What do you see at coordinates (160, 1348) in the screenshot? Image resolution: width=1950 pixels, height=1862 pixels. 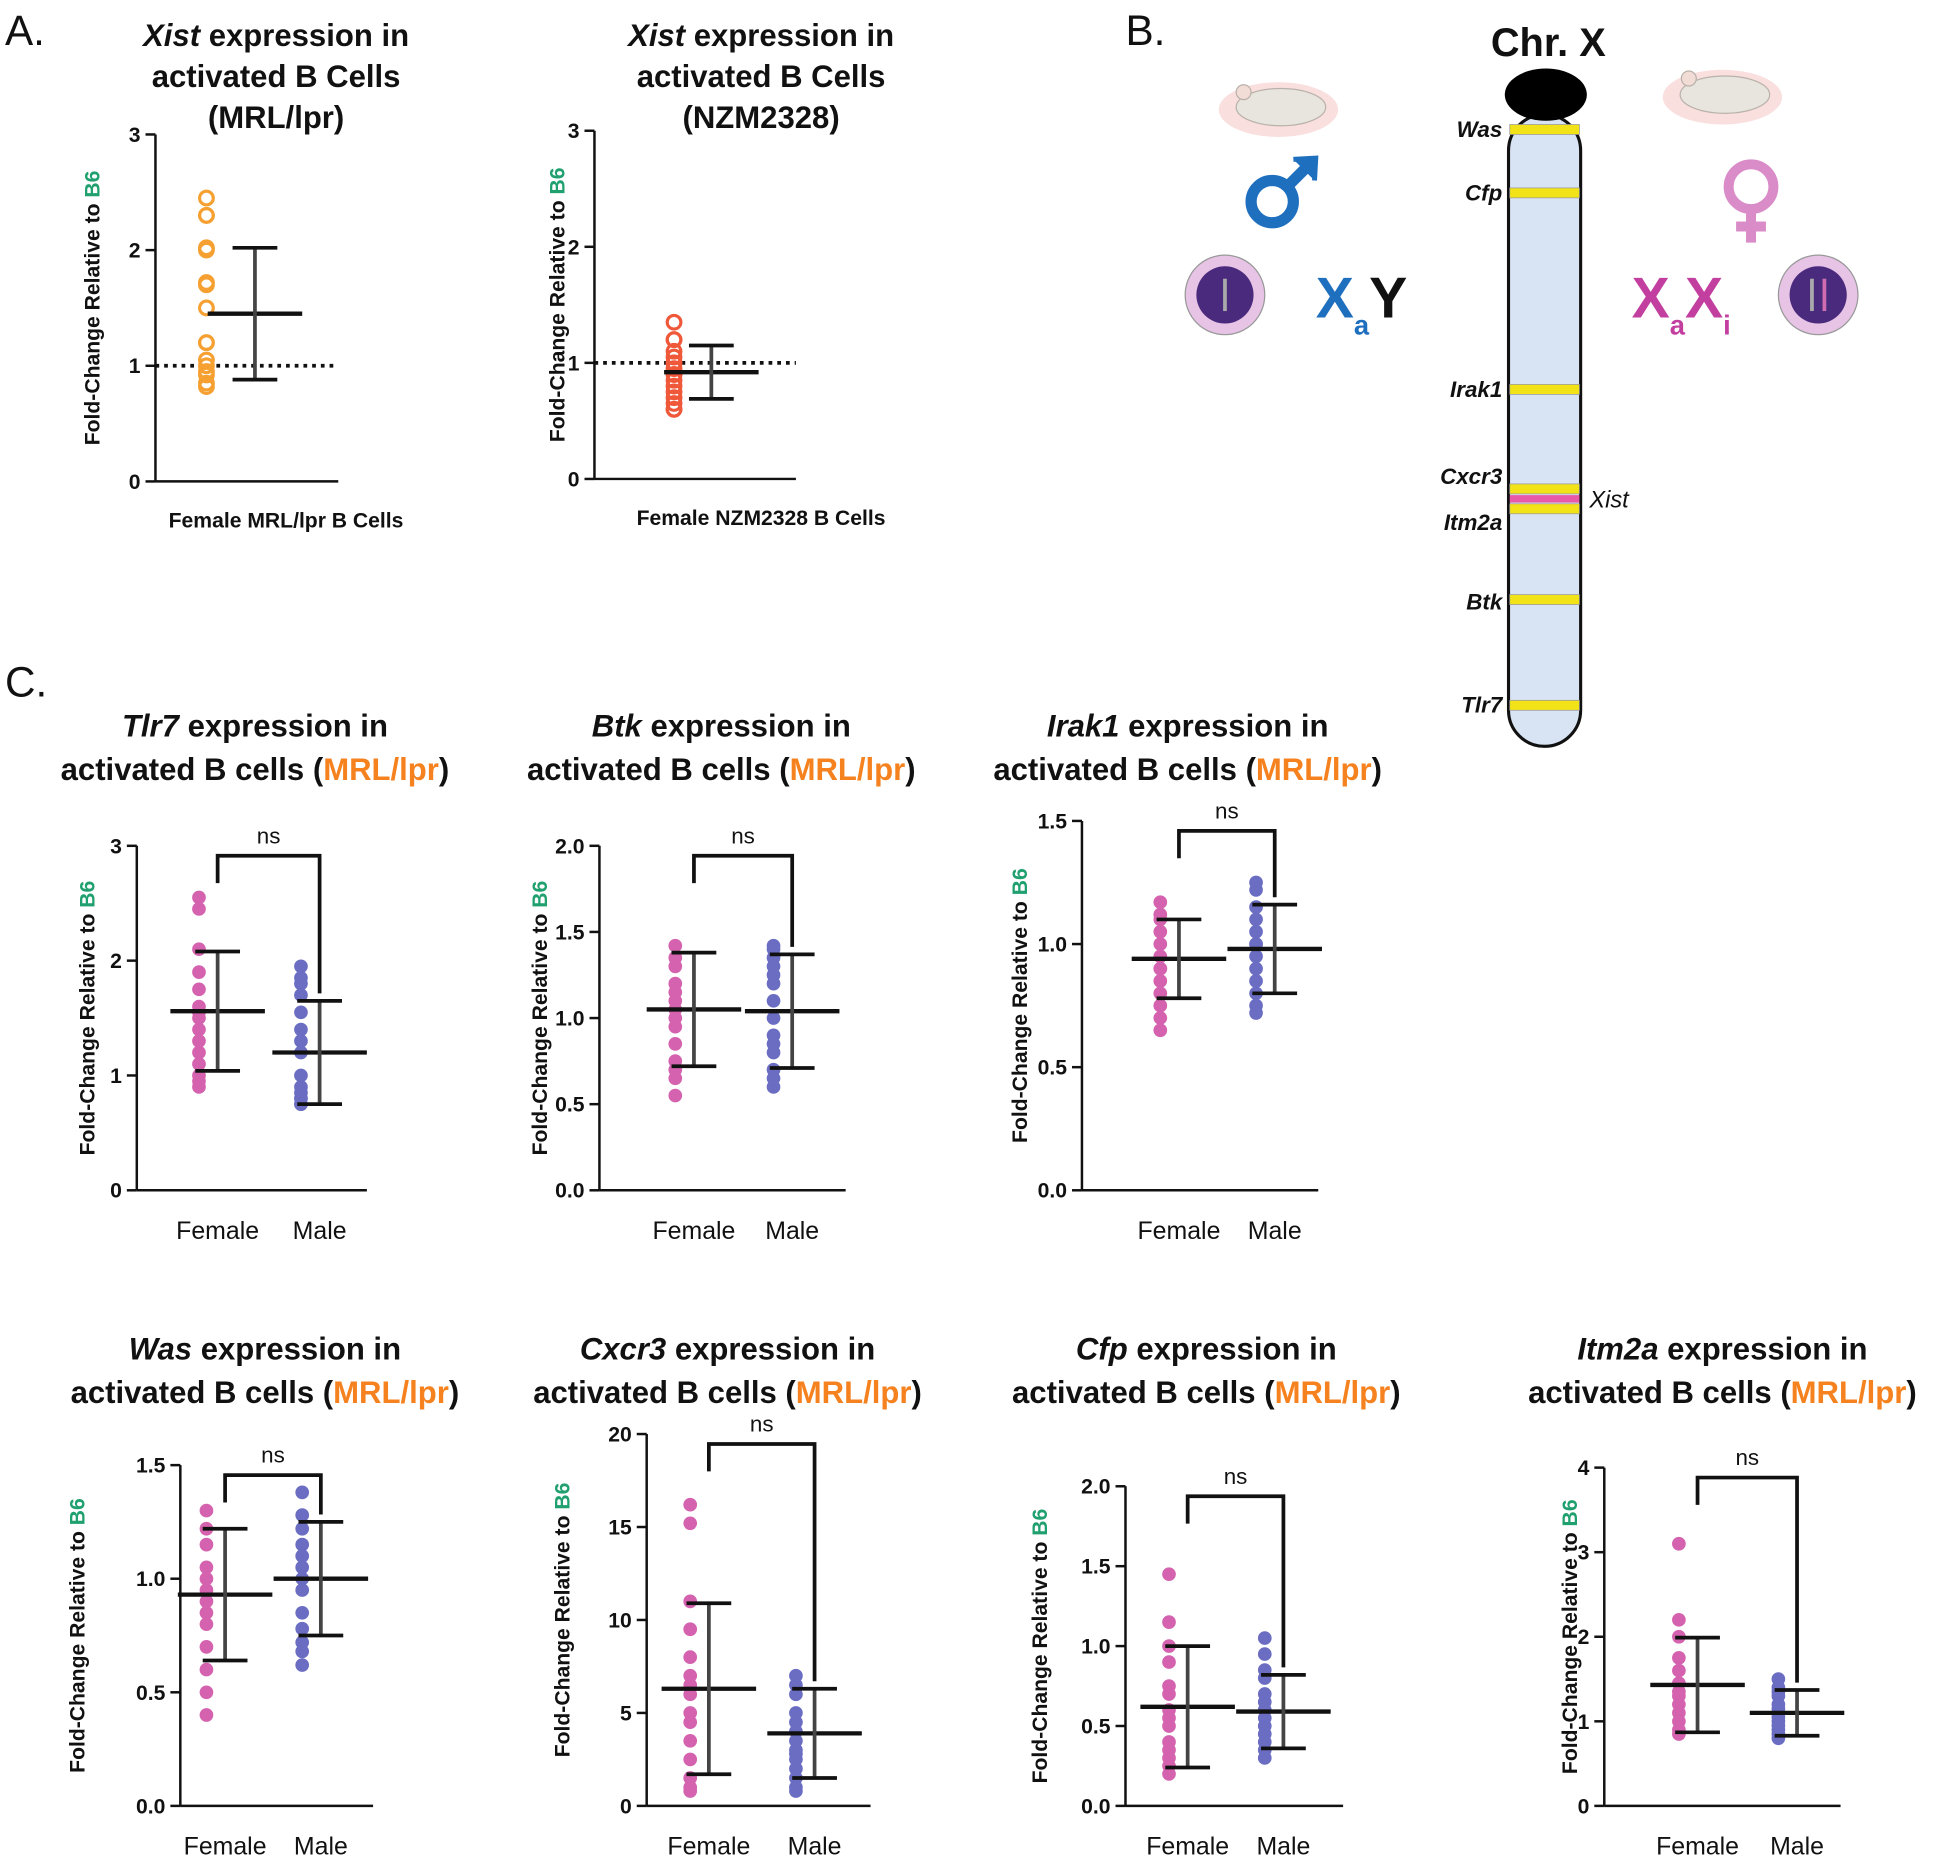 I see `title-gene: Was` at bounding box center [160, 1348].